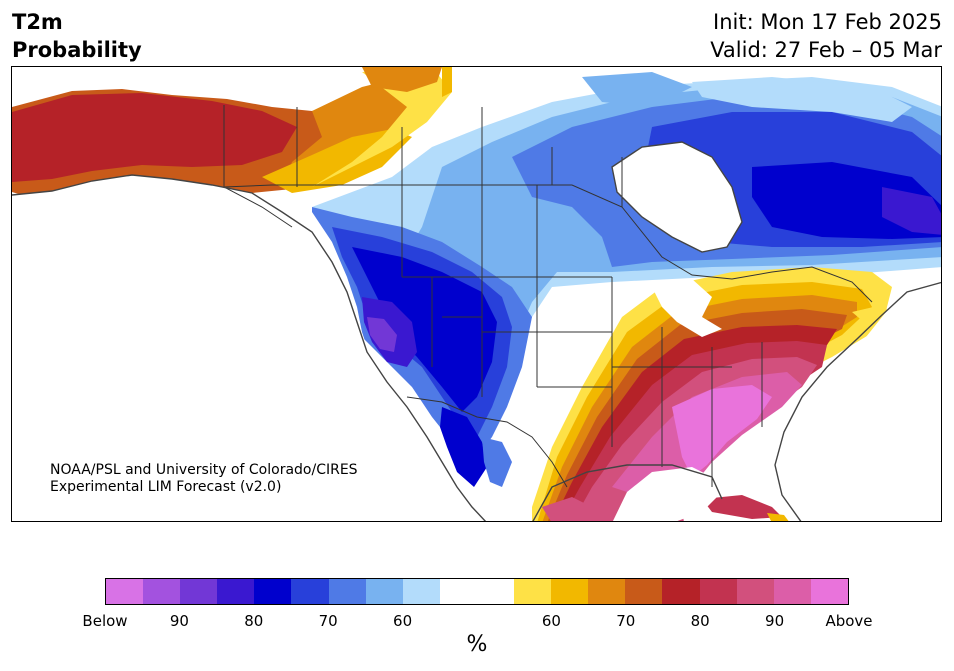 The height and width of the screenshot is (671, 954). Describe the element at coordinates (849, 621) in the screenshot. I see `colorbar-tick-label: Above` at that location.